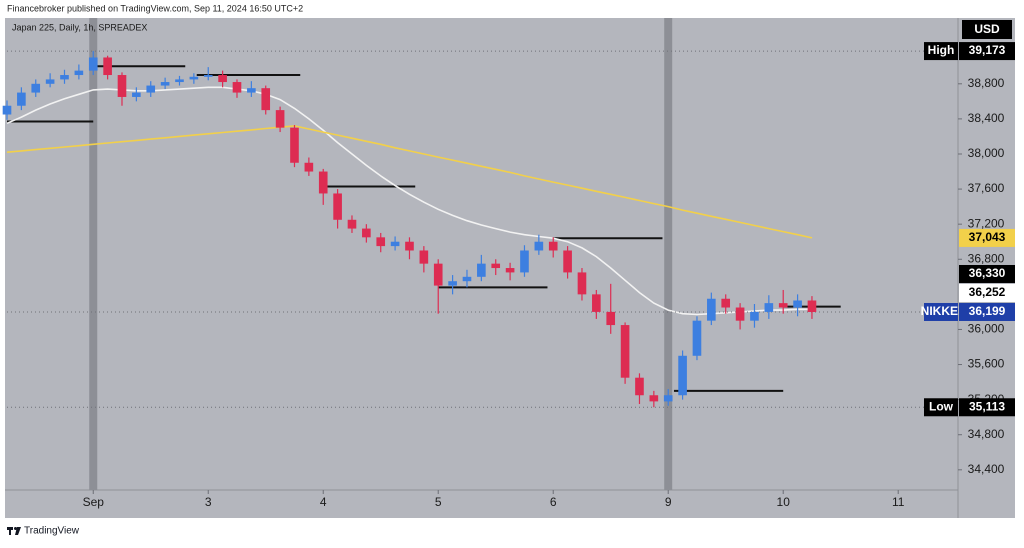 Image resolution: width=1024 pixels, height=548 pixels. Describe the element at coordinates (987, 273) in the screenshot. I see `price-badge-label: 36,330` at that location.